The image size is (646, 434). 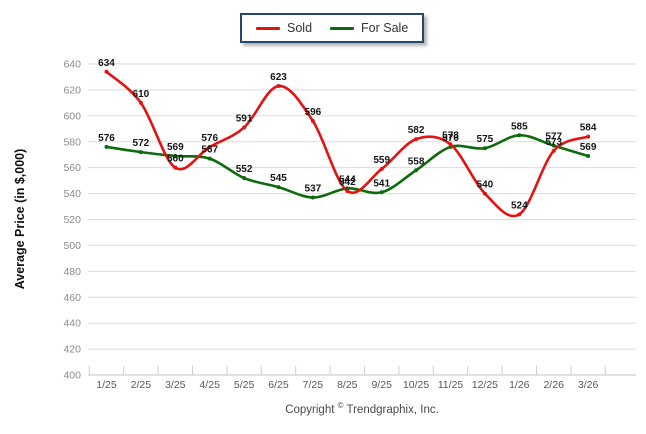 What do you see at coordinates (106, 63) in the screenshot?
I see `data-point-label: 634` at bounding box center [106, 63].